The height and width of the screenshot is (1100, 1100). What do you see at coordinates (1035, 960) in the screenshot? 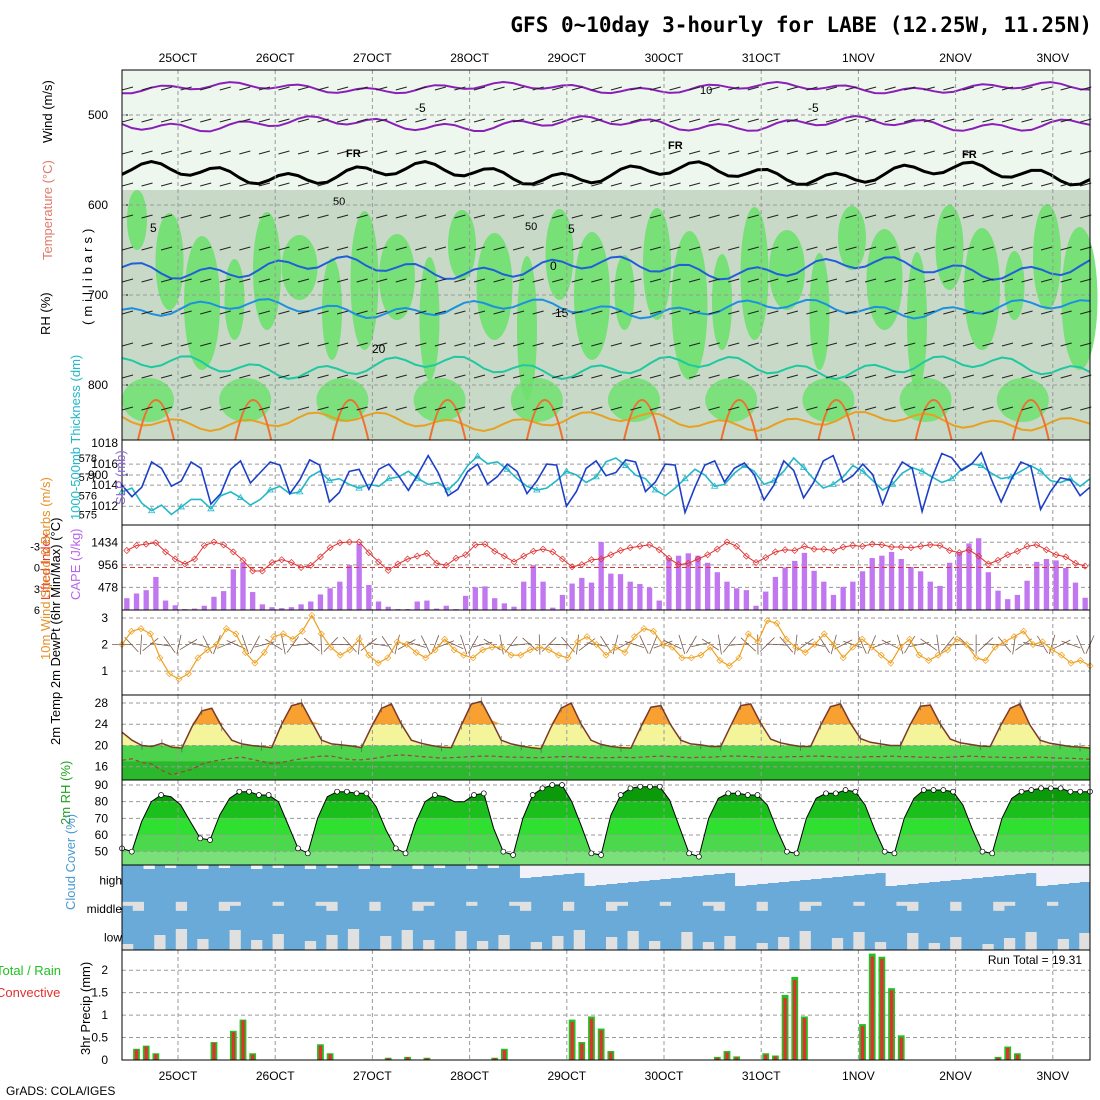
I see `run-total-label: Run Total = 19.31` at bounding box center [1035, 960].